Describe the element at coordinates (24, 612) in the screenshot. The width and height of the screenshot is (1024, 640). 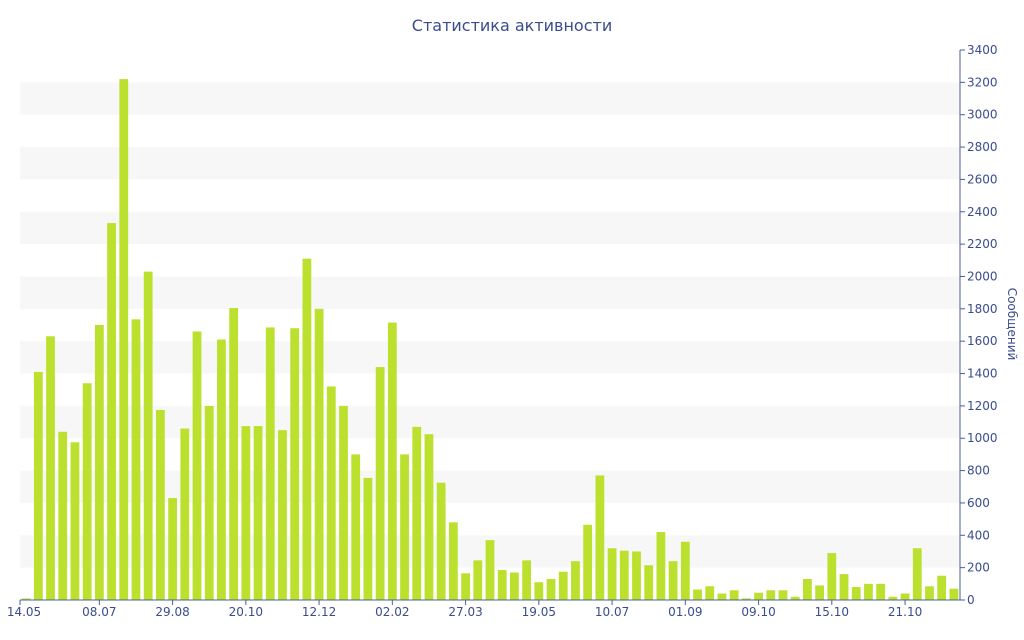
I see `x-tick-label: 14.05` at that location.